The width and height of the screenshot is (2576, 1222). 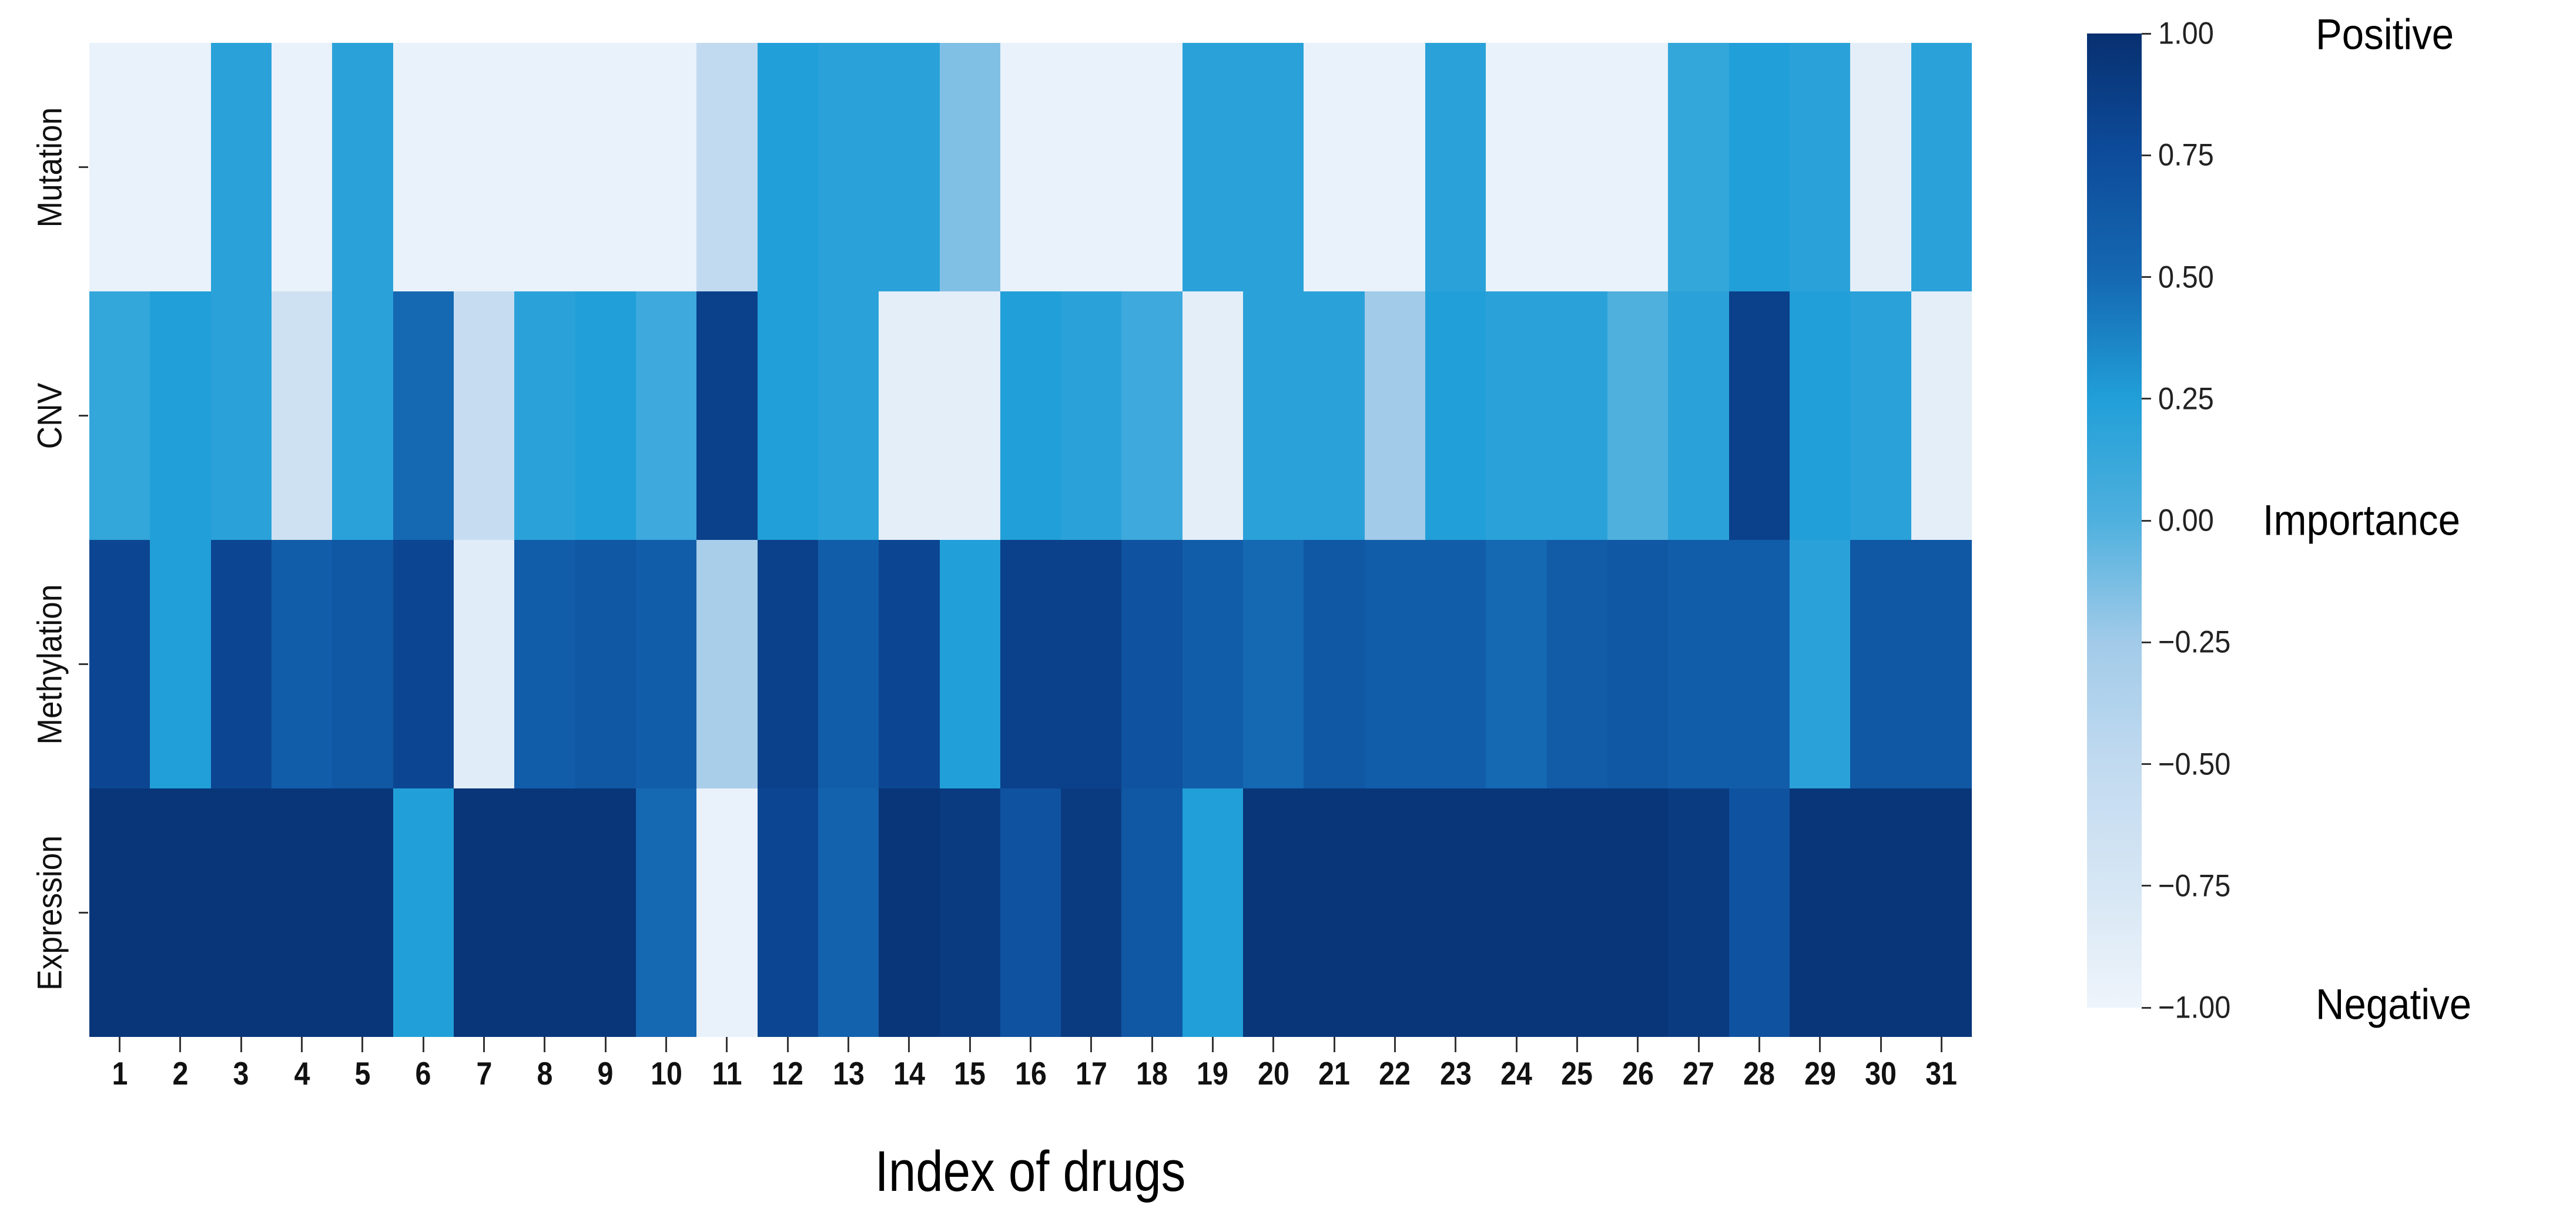 I want to click on y-axis-label: Expression, so click(x=50, y=913).